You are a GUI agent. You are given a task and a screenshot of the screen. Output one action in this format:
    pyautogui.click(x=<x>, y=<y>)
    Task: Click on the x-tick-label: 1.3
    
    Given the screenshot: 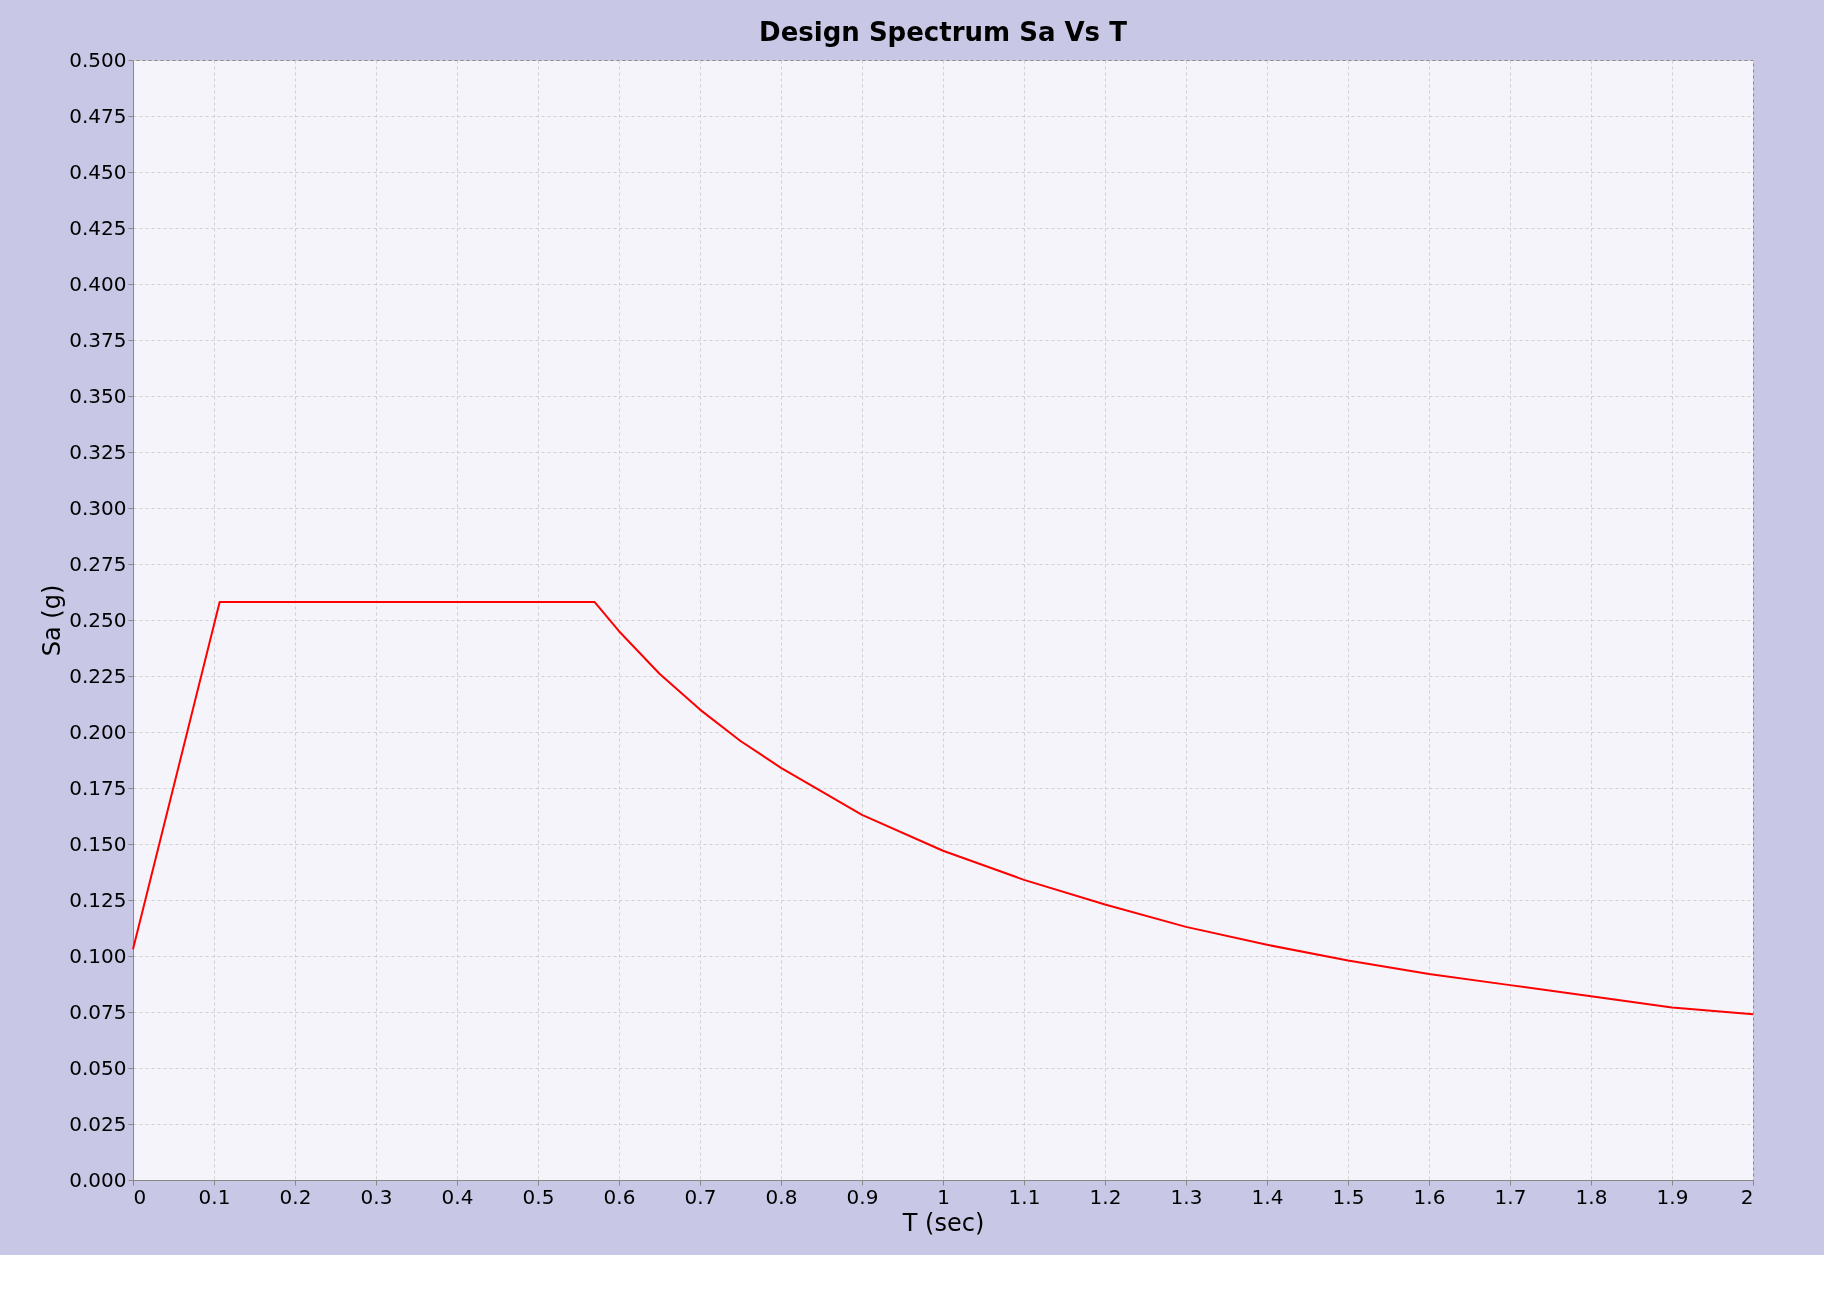 What is the action you would take?
    pyautogui.click(x=1186, y=1196)
    